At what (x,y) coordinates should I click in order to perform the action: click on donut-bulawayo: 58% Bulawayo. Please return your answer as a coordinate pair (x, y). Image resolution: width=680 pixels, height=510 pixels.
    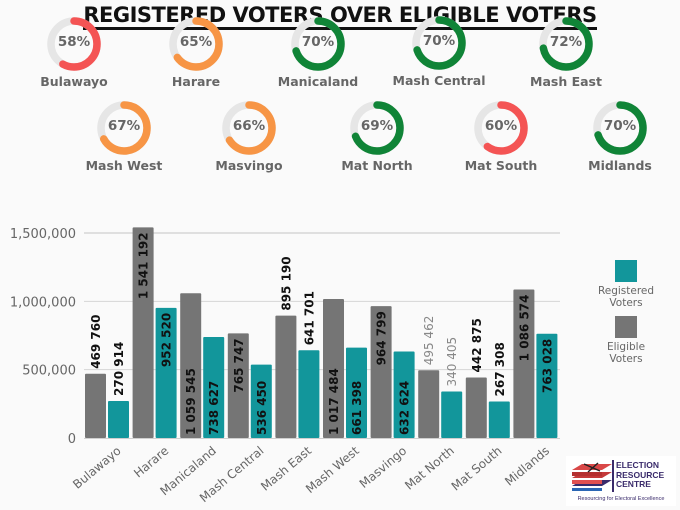
    Looking at the image, I should click on (74, 55).